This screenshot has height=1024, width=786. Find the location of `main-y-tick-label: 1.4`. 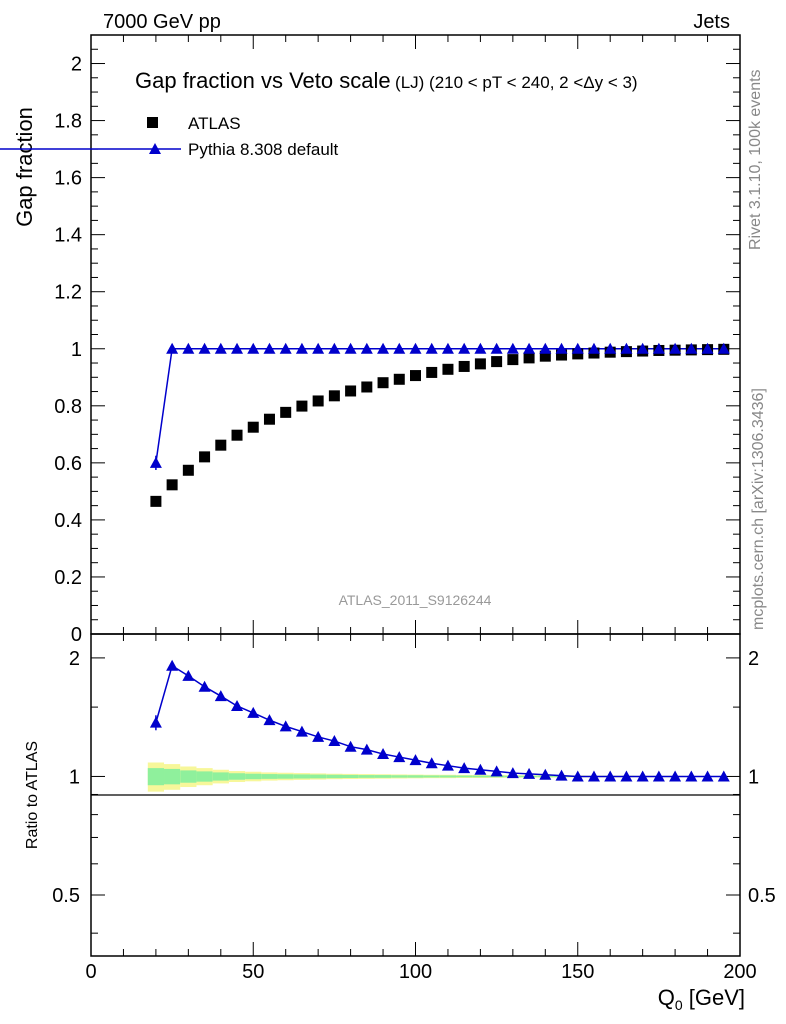

main-y-tick-label: 1.4 is located at coordinates (68, 236).